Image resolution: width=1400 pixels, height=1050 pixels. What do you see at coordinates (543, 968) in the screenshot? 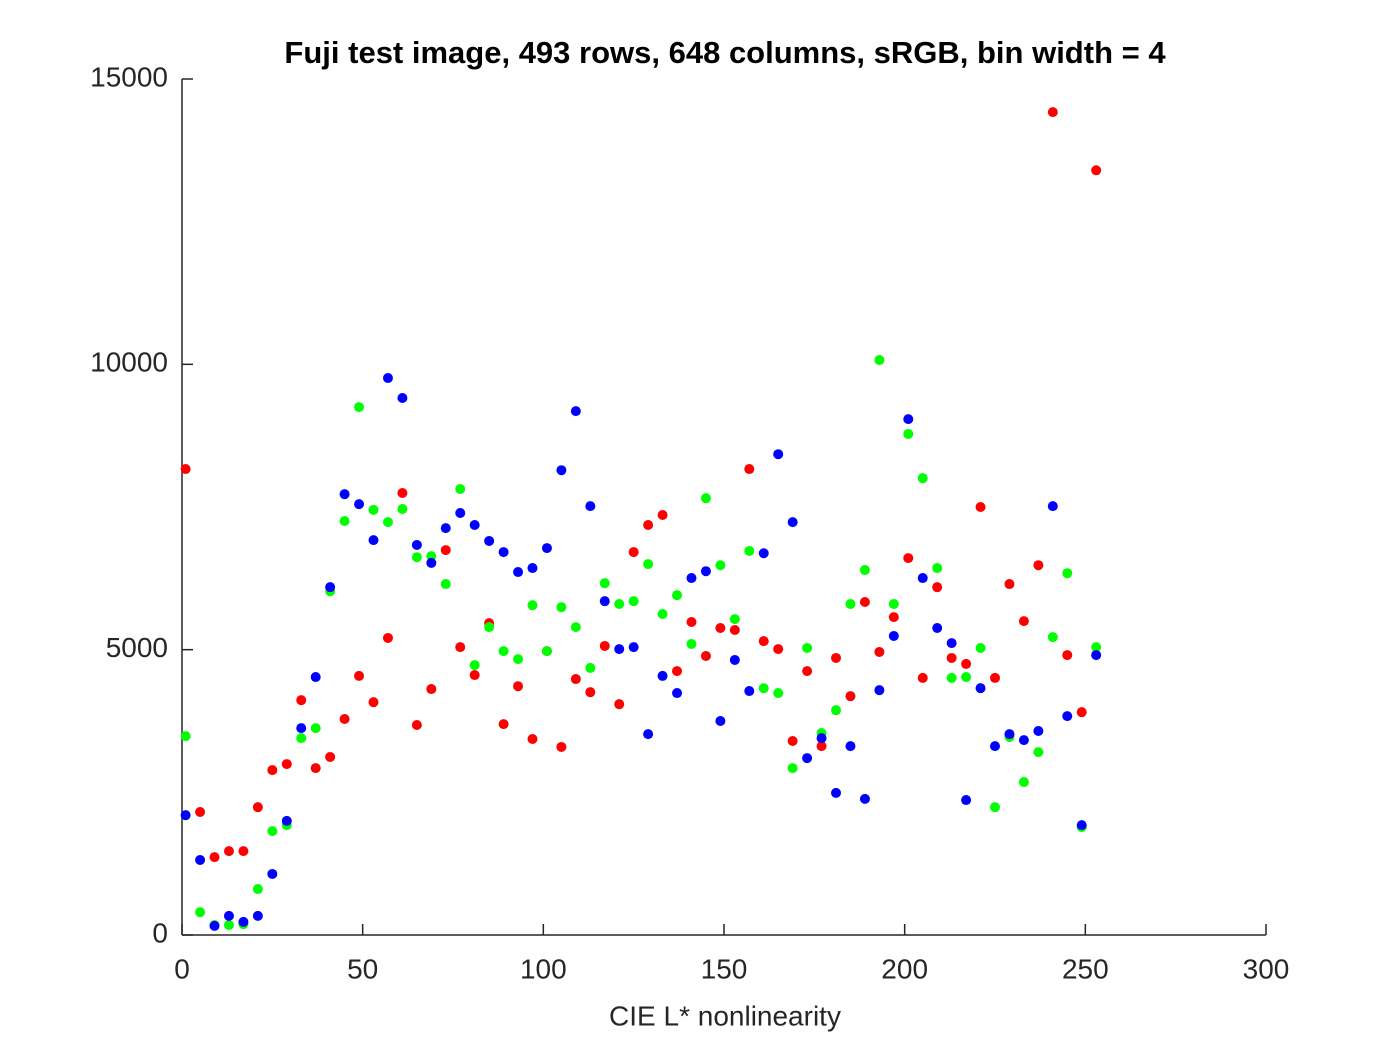
I see `x-tick-label: 100` at bounding box center [543, 968].